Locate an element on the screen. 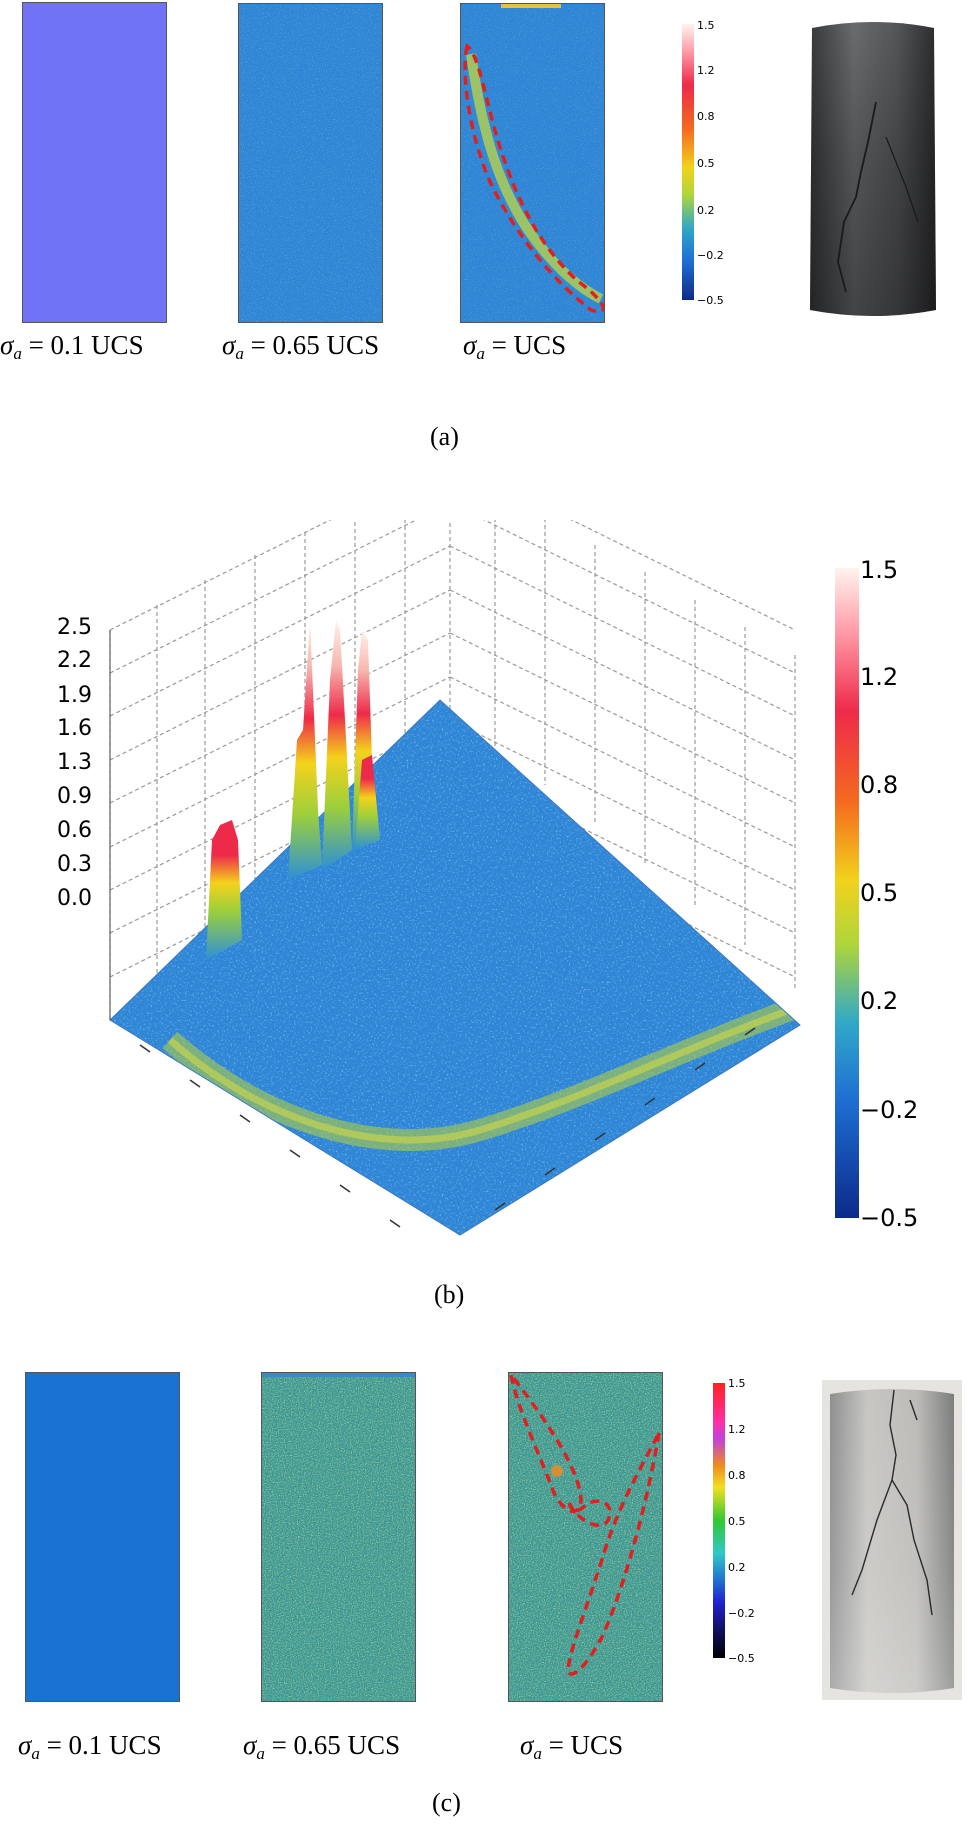  caption-a: (a) is located at coordinates (444, 436).